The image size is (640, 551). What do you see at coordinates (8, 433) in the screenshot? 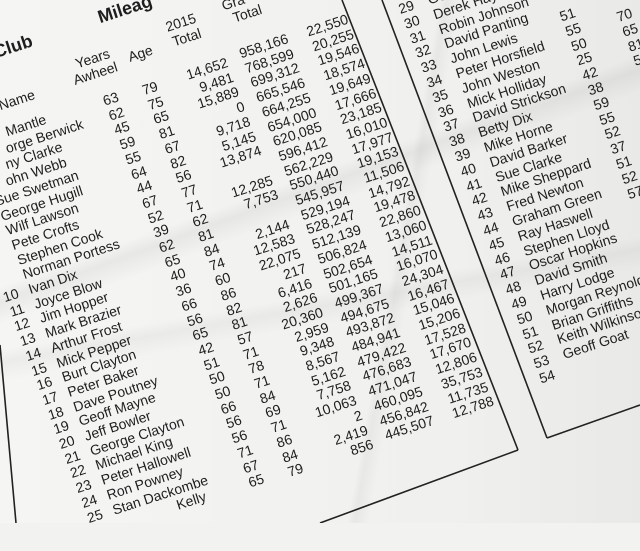
I see `left-table-left-border` at bounding box center [8, 433].